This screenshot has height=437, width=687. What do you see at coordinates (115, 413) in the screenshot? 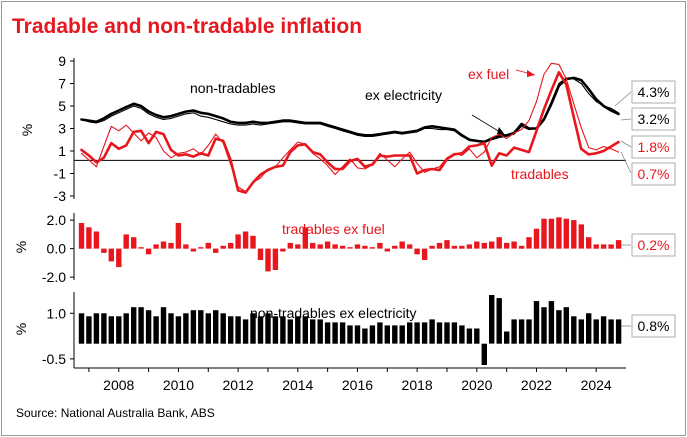
I see `source-note: Source: National Australia Bank, ABS` at bounding box center [115, 413].